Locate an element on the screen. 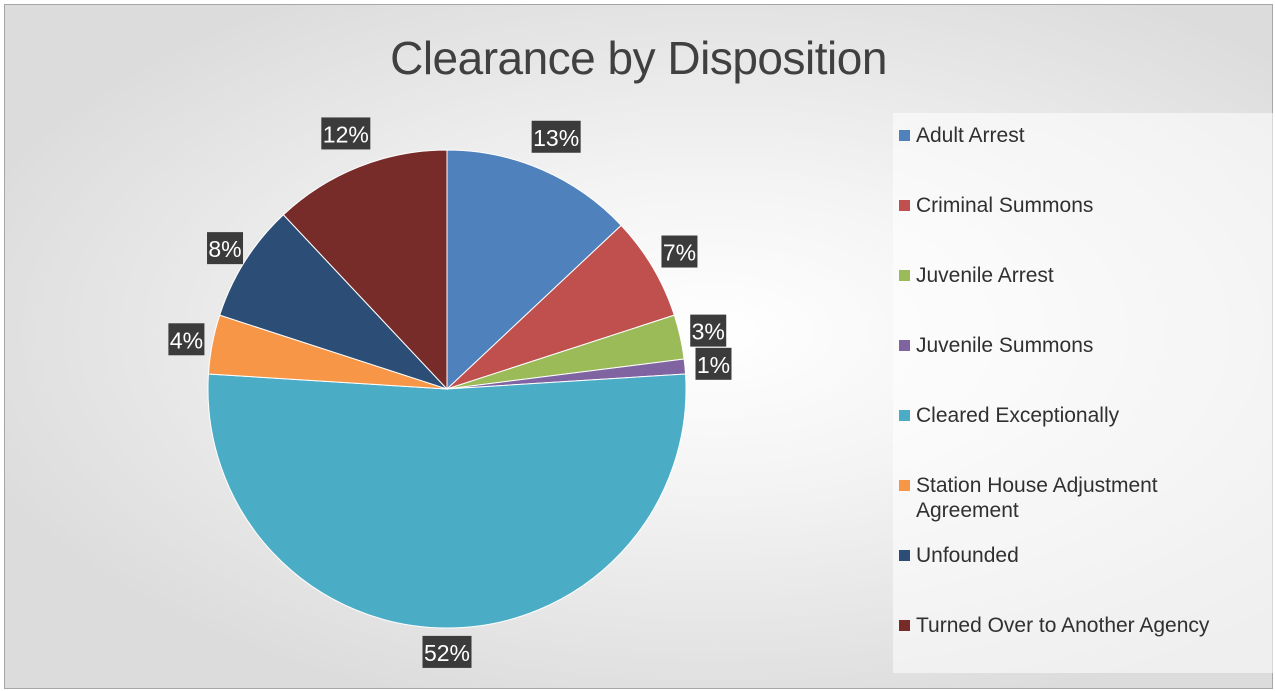 The height and width of the screenshot is (691, 1275). data-label: 1% is located at coordinates (713, 363).